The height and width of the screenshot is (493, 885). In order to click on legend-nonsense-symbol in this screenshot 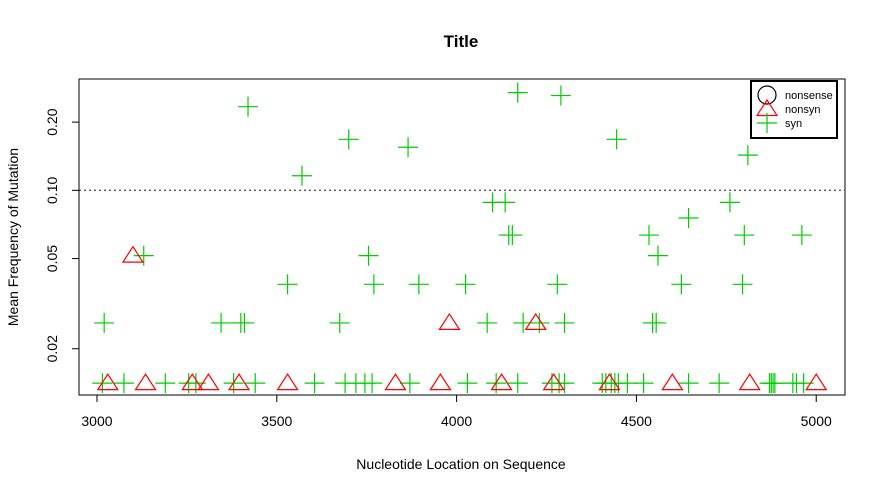, I will do `click(767, 95)`.